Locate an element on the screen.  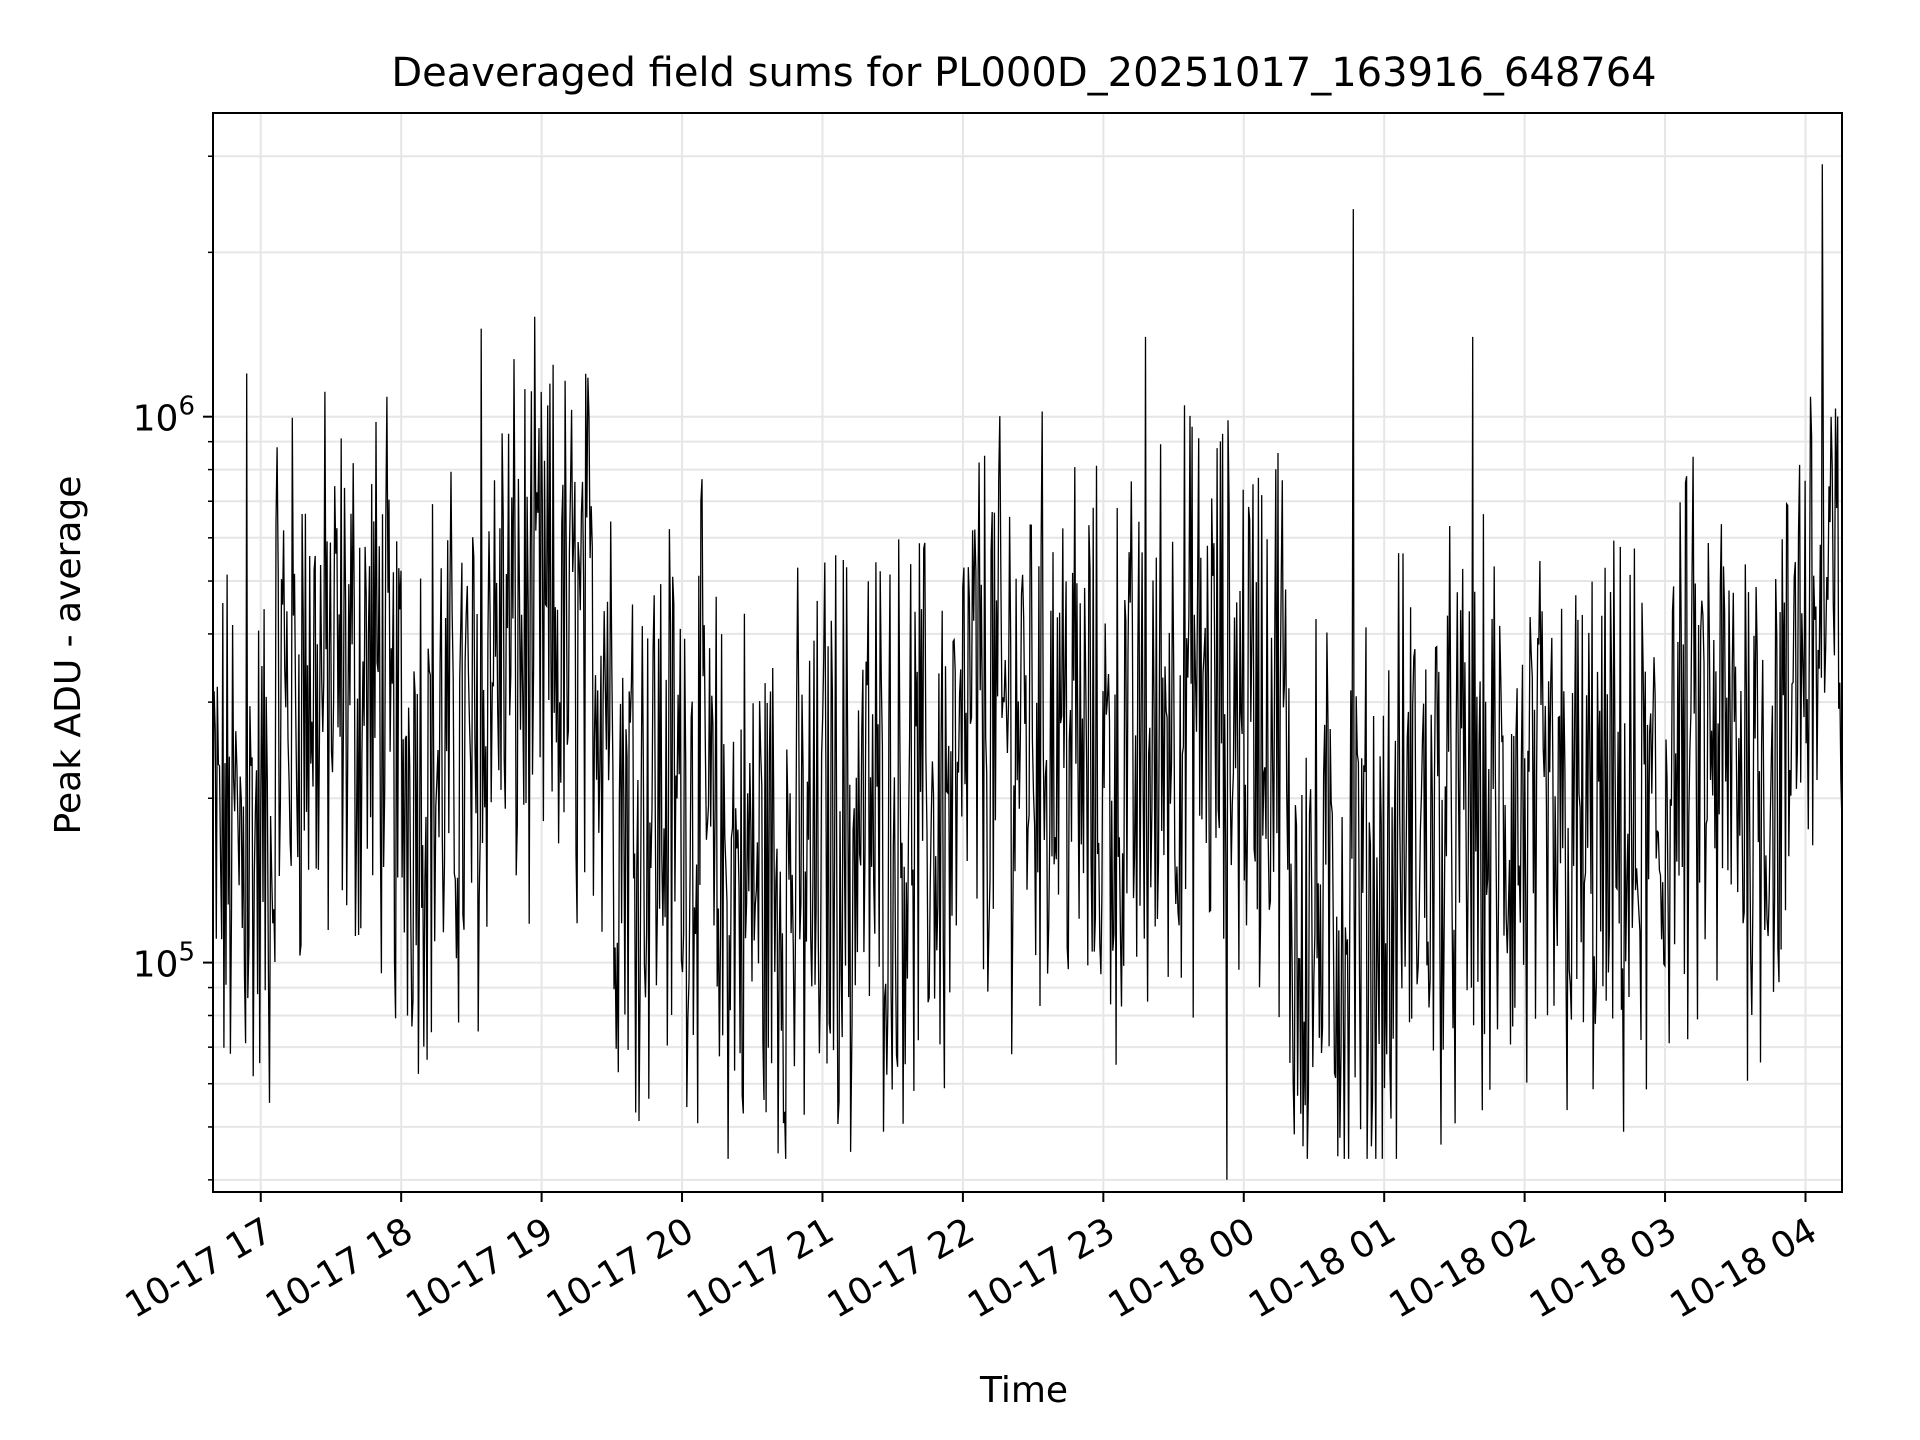
y-tick-label: 10⁵ is located at coordinates (164, 962).